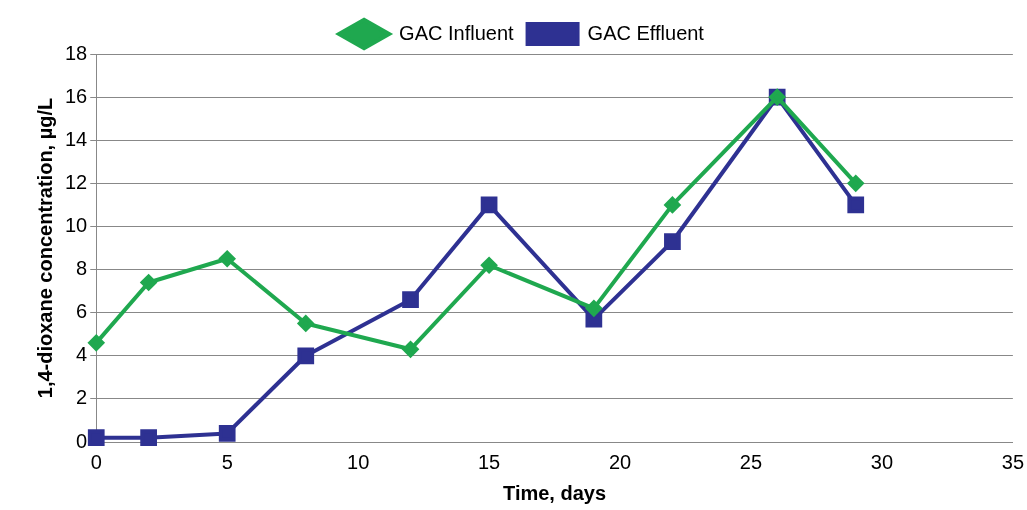 The width and height of the screenshot is (1027, 510). Describe the element at coordinates (1012, 461) in the screenshot. I see `x-tick-label: 35` at that location.